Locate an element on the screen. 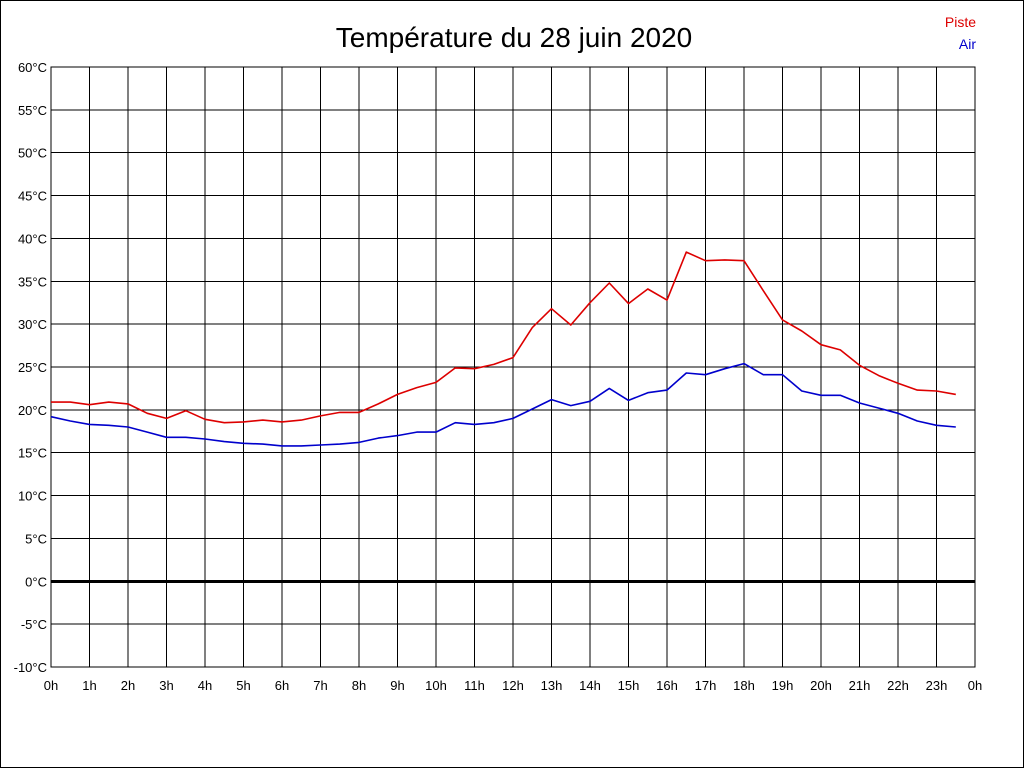  x-tick-label: 16h is located at coordinates (667, 685).